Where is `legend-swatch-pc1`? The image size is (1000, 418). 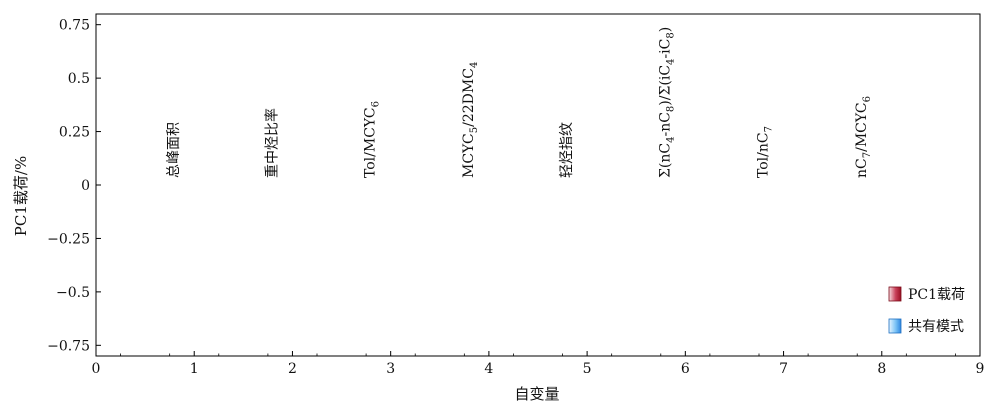 legend-swatch-pc1 is located at coordinates (895, 294).